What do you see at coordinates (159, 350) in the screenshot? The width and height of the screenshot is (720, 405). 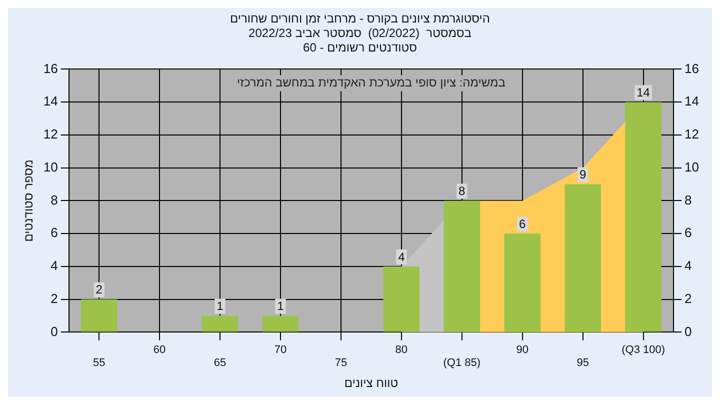 I see `x-tick-label: 60` at bounding box center [159, 350].